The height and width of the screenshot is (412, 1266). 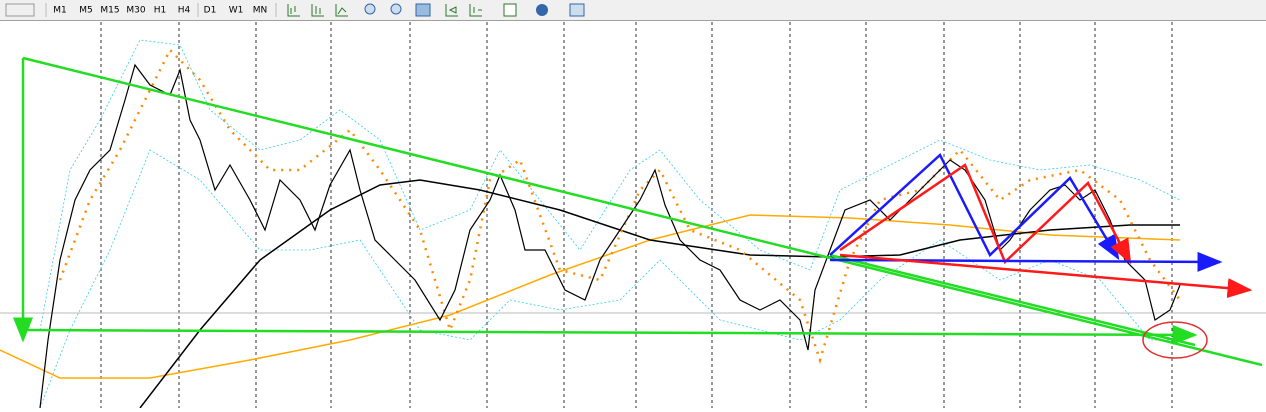 What do you see at coordinates (236, 11) in the screenshot?
I see `timeframe-button: W1` at bounding box center [236, 11].